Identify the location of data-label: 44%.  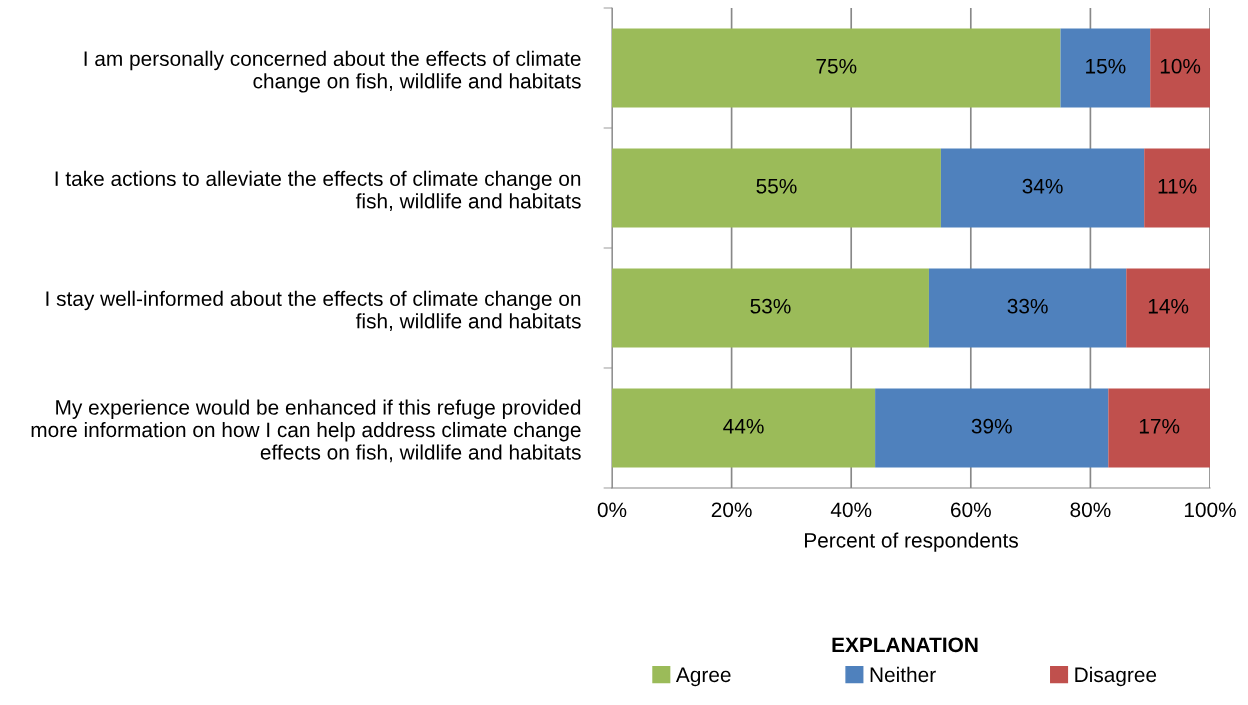
(743, 426).